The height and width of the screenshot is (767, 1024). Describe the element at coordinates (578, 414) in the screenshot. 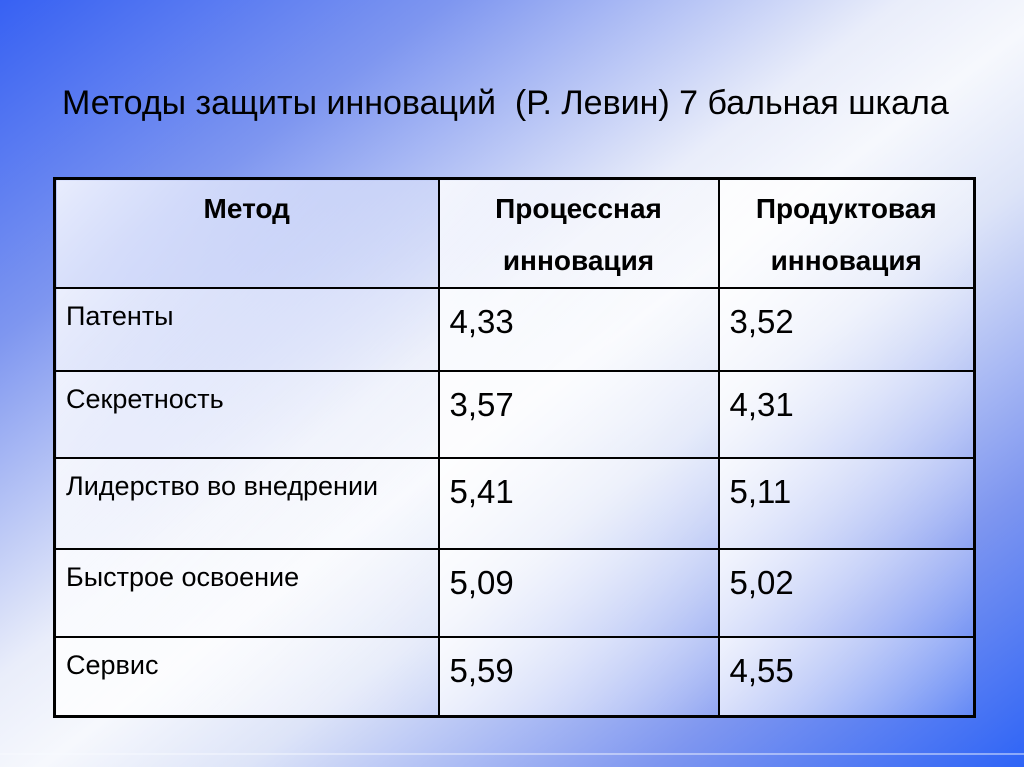

I see `process-innovation-value: 3,57` at that location.